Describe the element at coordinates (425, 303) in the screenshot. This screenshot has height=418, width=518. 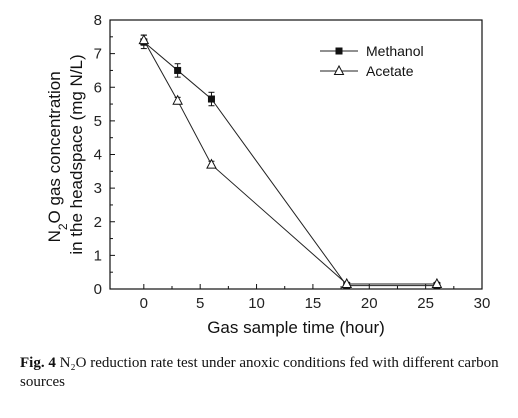
I see `x-tick-label: 25` at that location.